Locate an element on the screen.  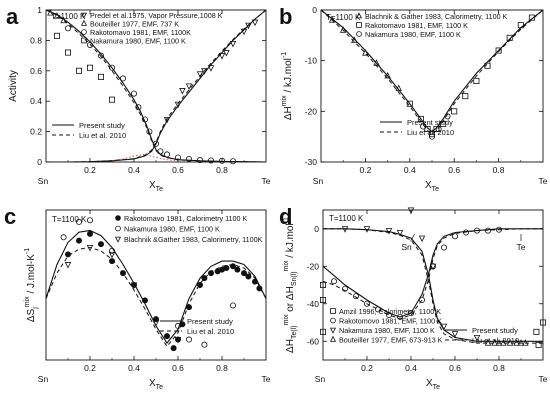
y-tick-label: 0 is located at coordinates (316, 229).